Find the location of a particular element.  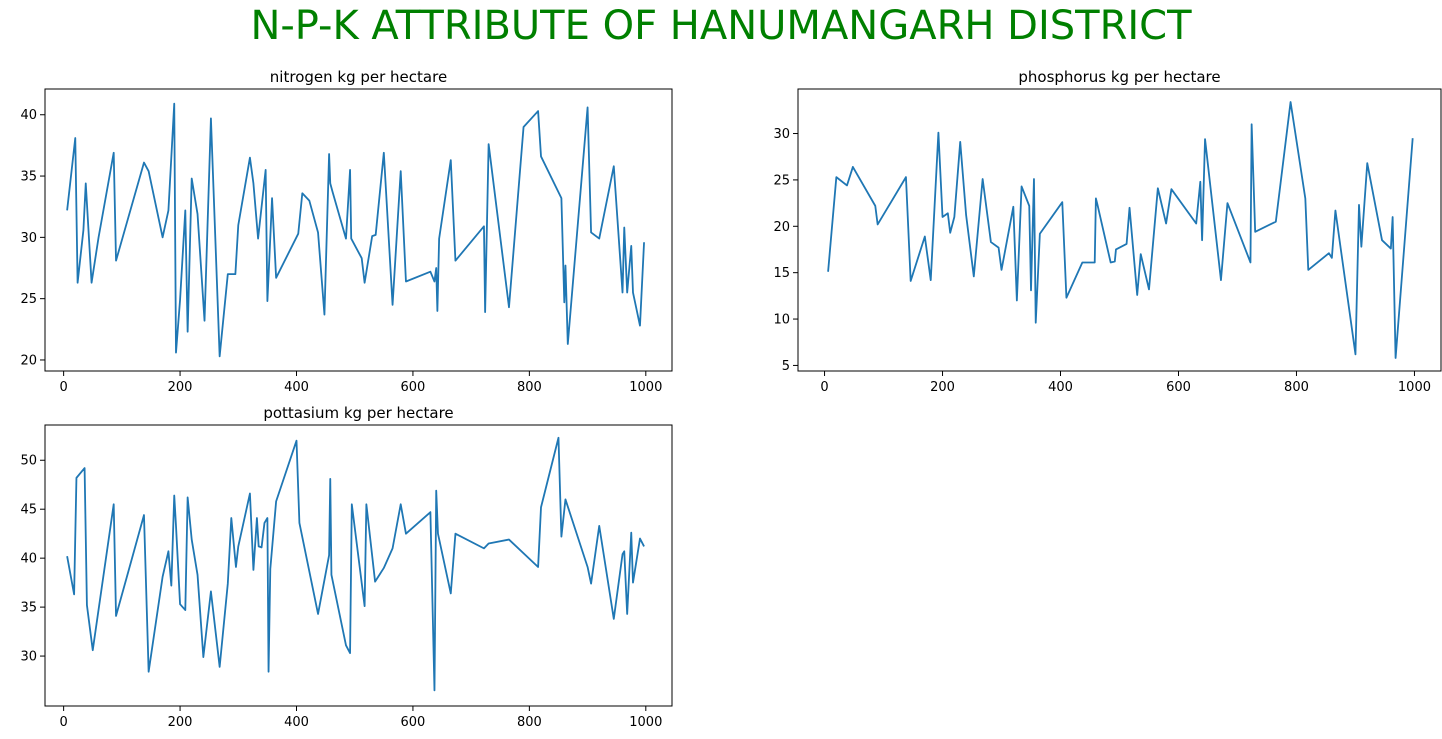

y-tick-label: 15 is located at coordinates (781, 273).